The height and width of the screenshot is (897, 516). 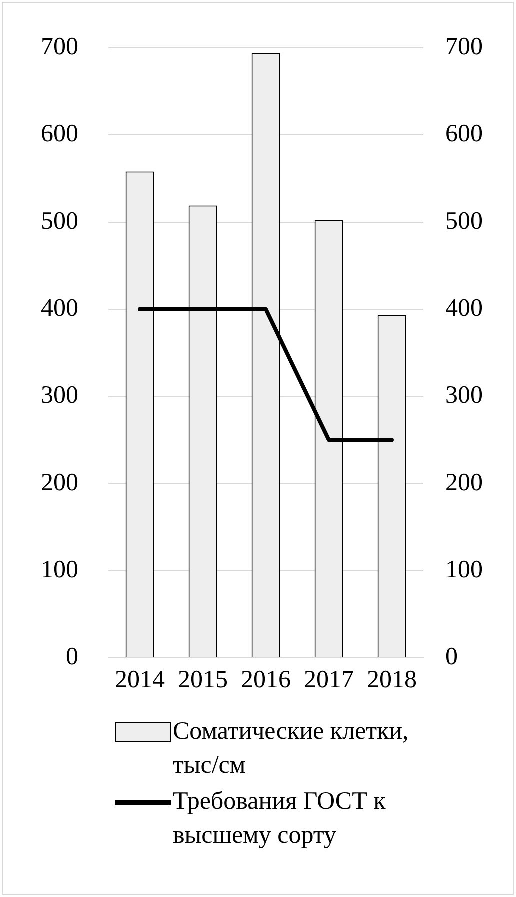 What do you see at coordinates (464, 134) in the screenshot?
I see `y2-tick-label: 600` at bounding box center [464, 134].